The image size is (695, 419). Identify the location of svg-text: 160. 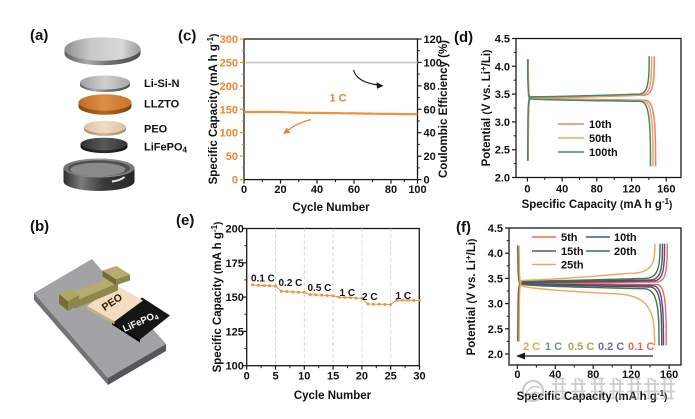
(666, 190).